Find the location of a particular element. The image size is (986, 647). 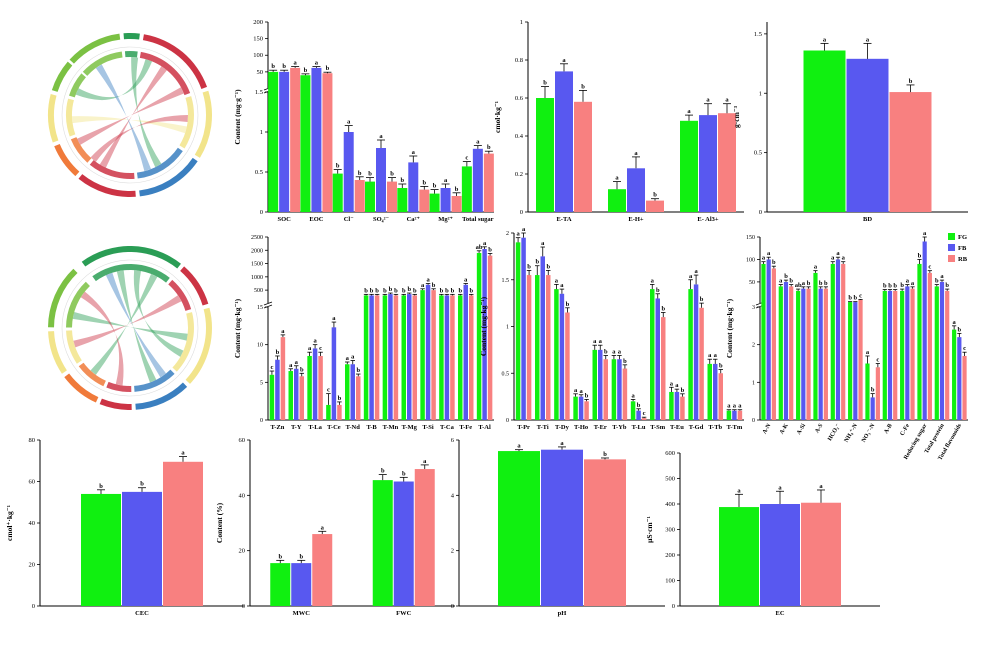

y-tick-label: 0 is located at coordinates (673, 606).